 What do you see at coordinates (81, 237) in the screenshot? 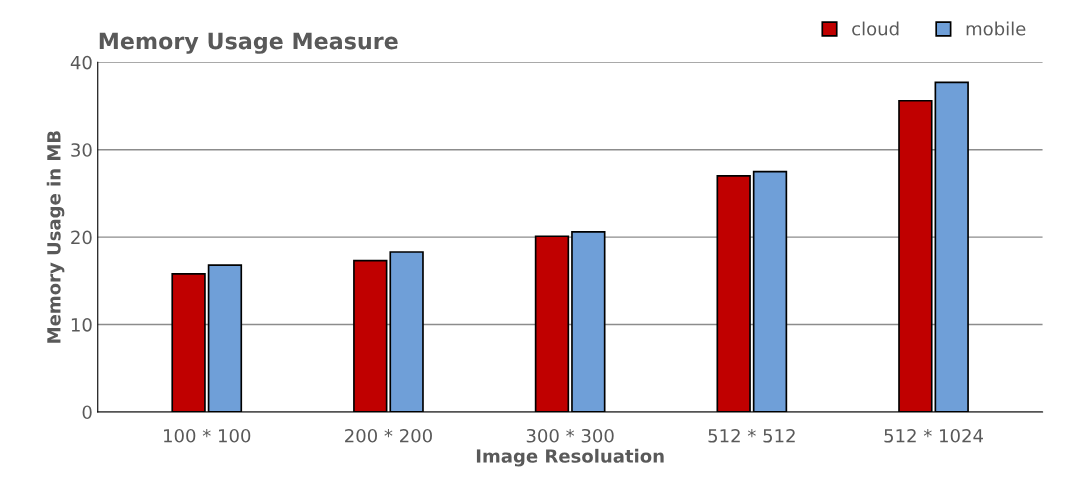
I see `y-tick-label: 20` at bounding box center [81, 237].